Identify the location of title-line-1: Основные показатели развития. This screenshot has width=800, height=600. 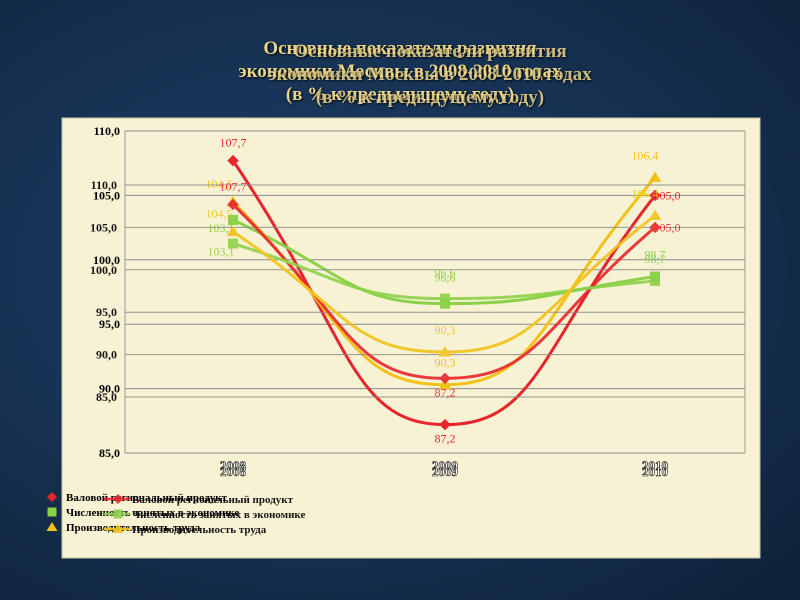
(400, 48).